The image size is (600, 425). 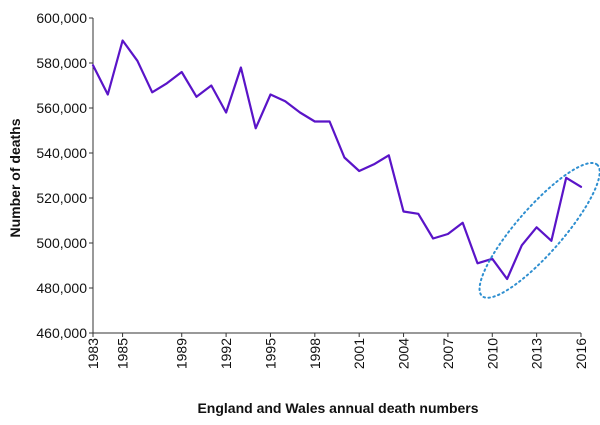 I want to click on x-tick-label: 1992, so click(x=226, y=353).